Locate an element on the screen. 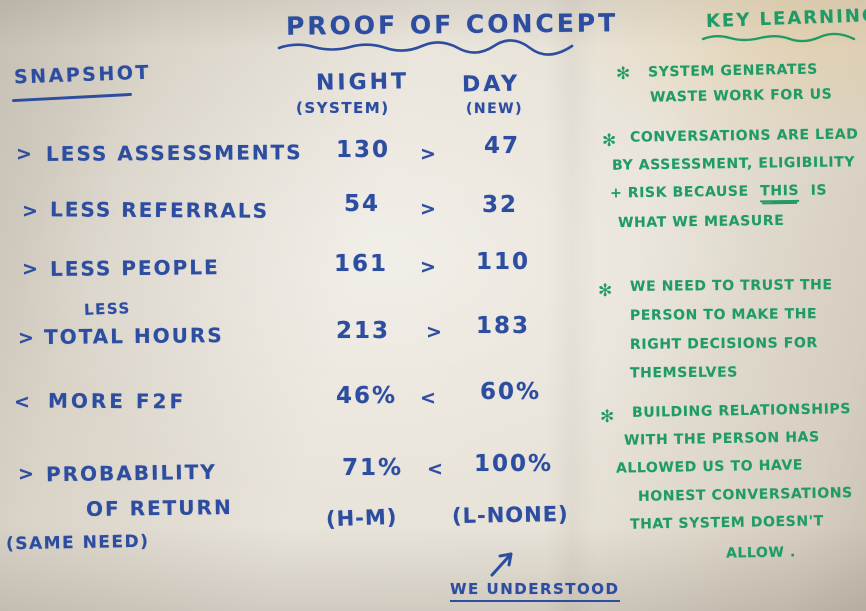 The width and height of the screenshot is (866, 611). note-line: THEMSELVES is located at coordinates (683, 373).